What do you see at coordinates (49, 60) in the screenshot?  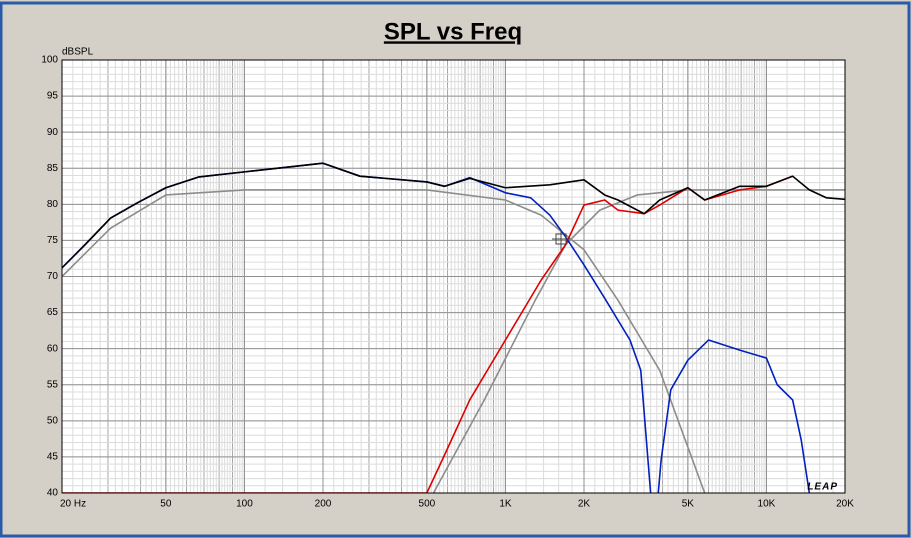 I see `y-tick-label: 100` at bounding box center [49, 60].